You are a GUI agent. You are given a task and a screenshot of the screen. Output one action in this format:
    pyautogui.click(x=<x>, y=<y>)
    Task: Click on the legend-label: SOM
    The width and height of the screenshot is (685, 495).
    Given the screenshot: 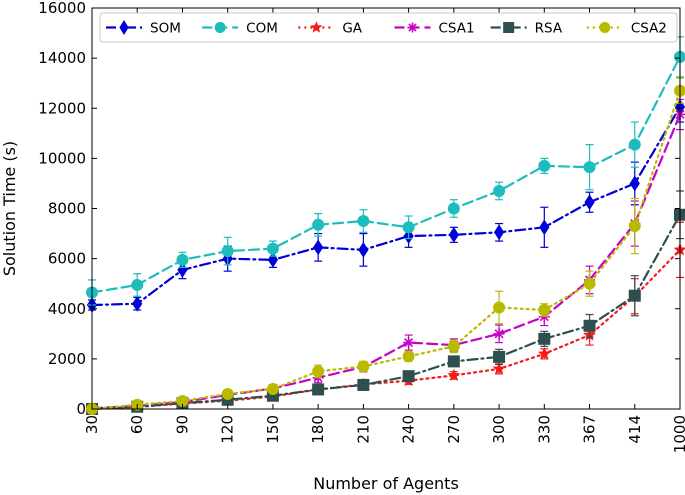 What is the action you would take?
    pyautogui.click(x=165, y=29)
    